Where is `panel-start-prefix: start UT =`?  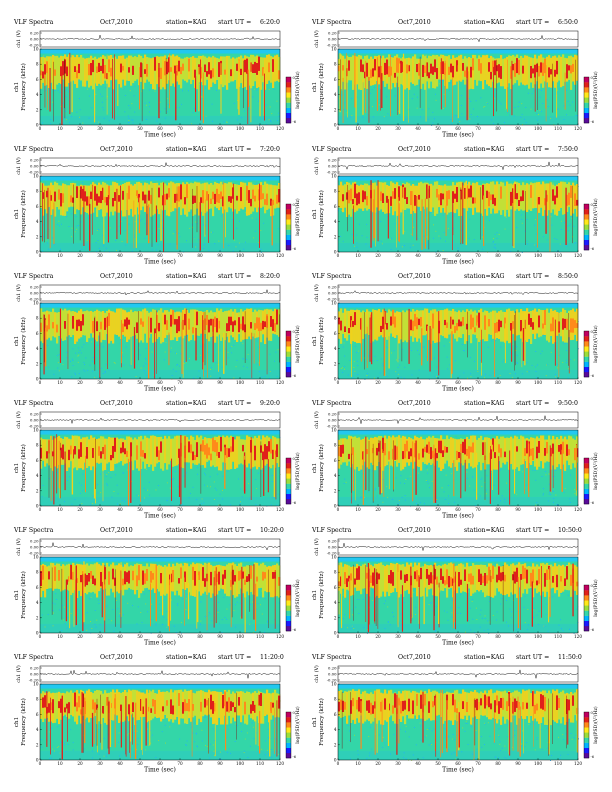 panel-start-prefix: start UT = is located at coordinates (533, 403).